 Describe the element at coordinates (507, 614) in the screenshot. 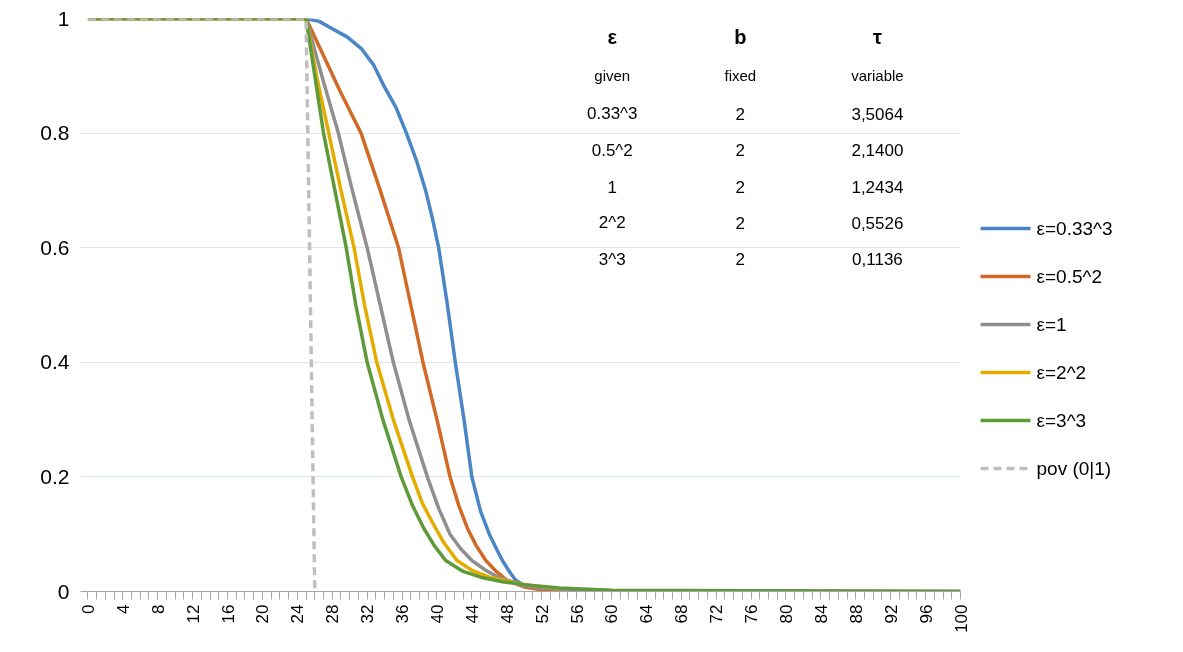

I see `x-tick-label: 48` at that location.